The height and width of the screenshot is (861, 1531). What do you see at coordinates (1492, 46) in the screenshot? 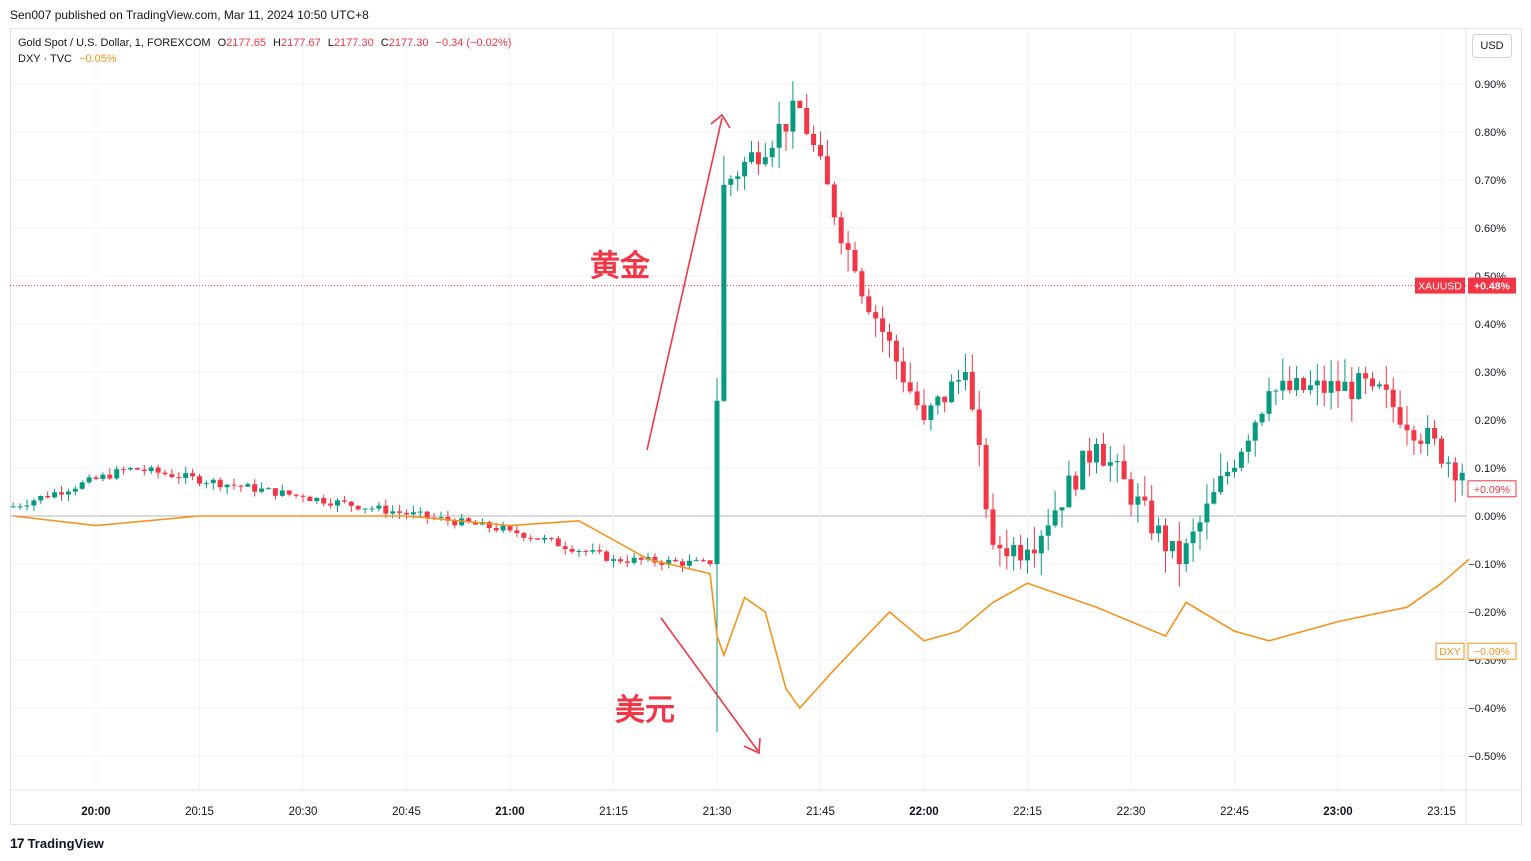
I see `currency-button: USD` at bounding box center [1492, 46].